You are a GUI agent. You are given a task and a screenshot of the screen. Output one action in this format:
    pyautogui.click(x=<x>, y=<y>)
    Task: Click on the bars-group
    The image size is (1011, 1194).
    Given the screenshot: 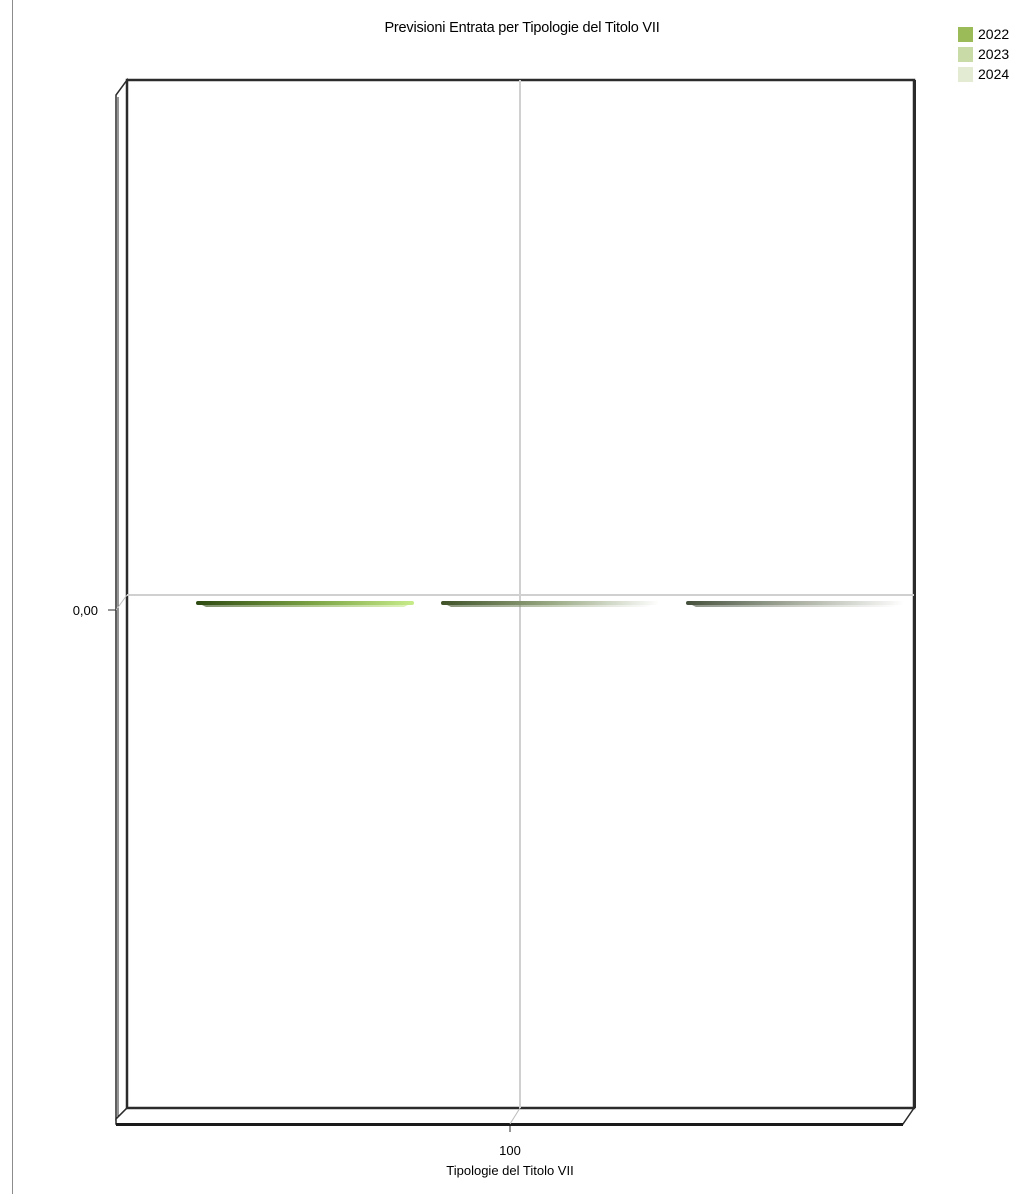 What is the action you would take?
    pyautogui.click(x=550, y=604)
    